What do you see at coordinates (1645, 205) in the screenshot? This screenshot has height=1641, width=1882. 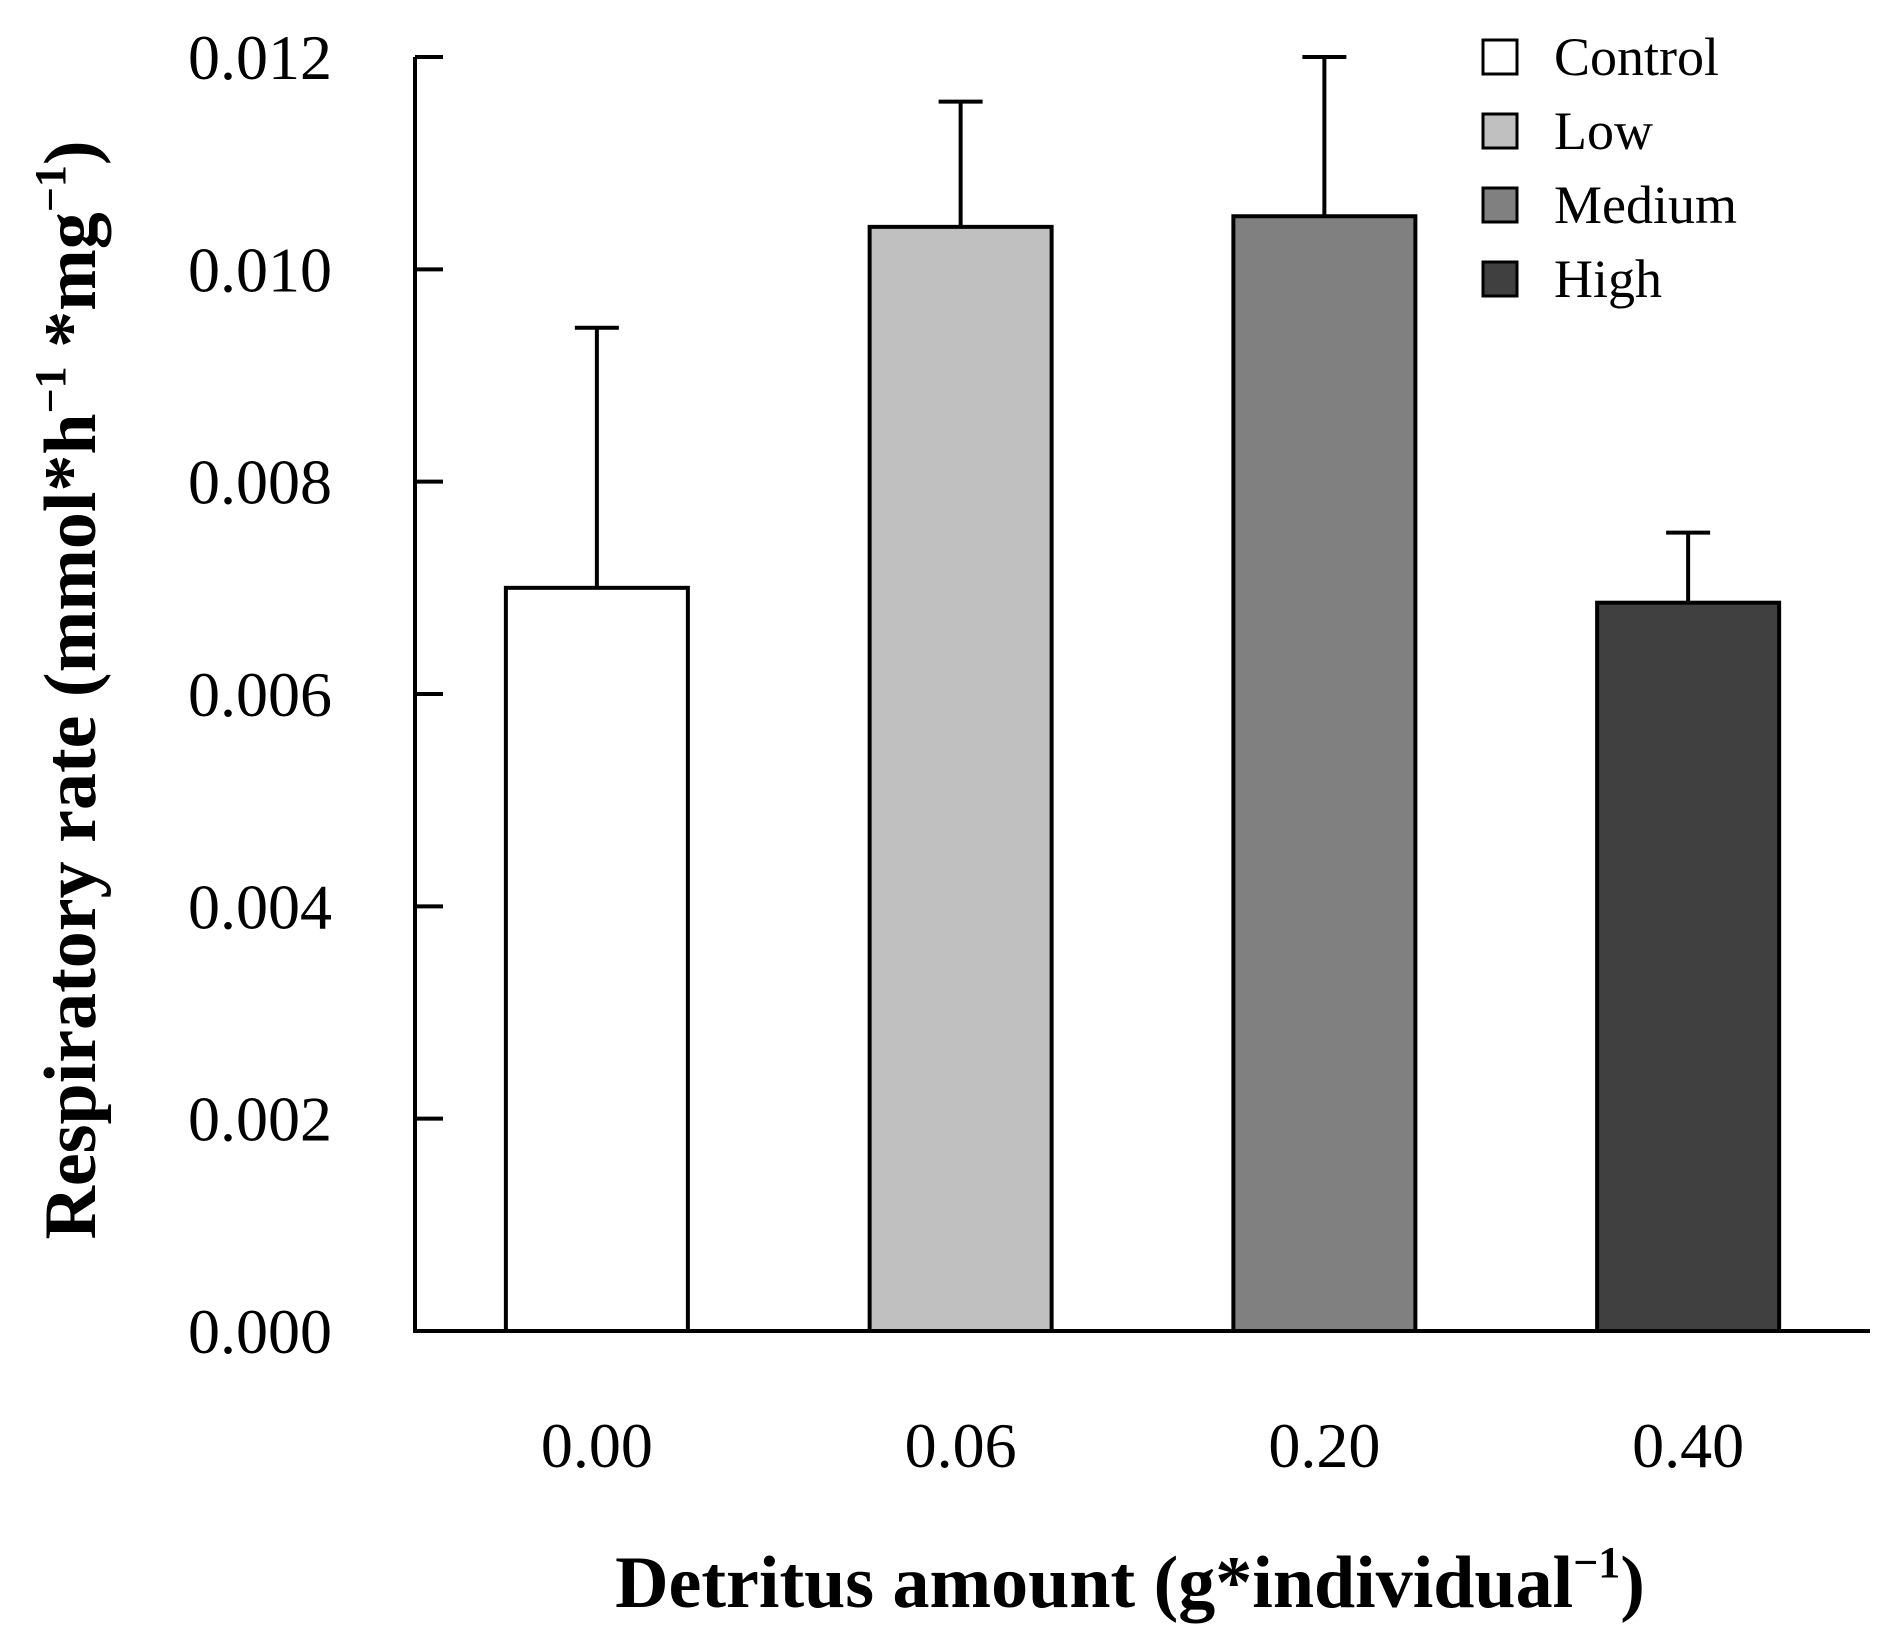 I see `legend-label-medium: Medium` at bounding box center [1645, 205].